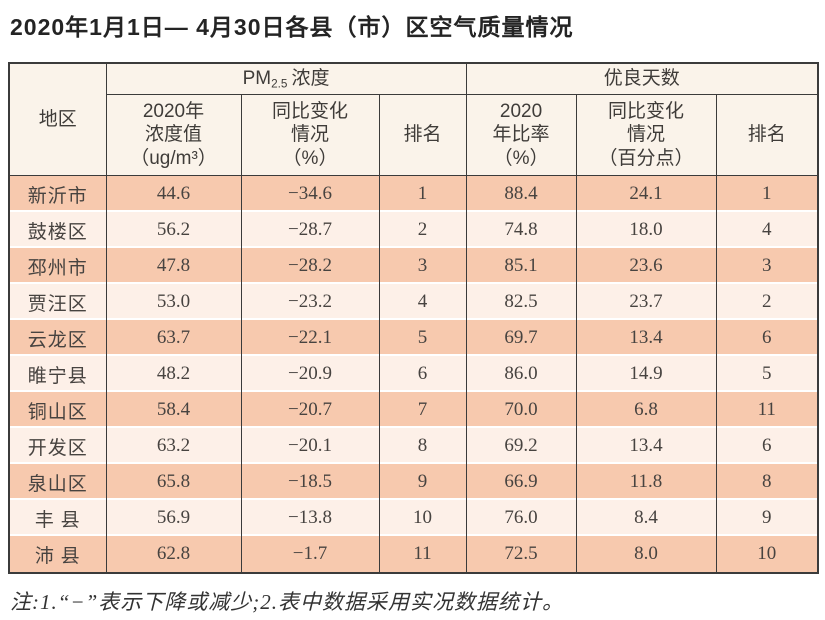 Image resolution: width=825 pixels, height=620 pixels. What do you see at coordinates (646, 374) in the screenshot?
I see `good-change-cell: 14.9` at bounding box center [646, 374].